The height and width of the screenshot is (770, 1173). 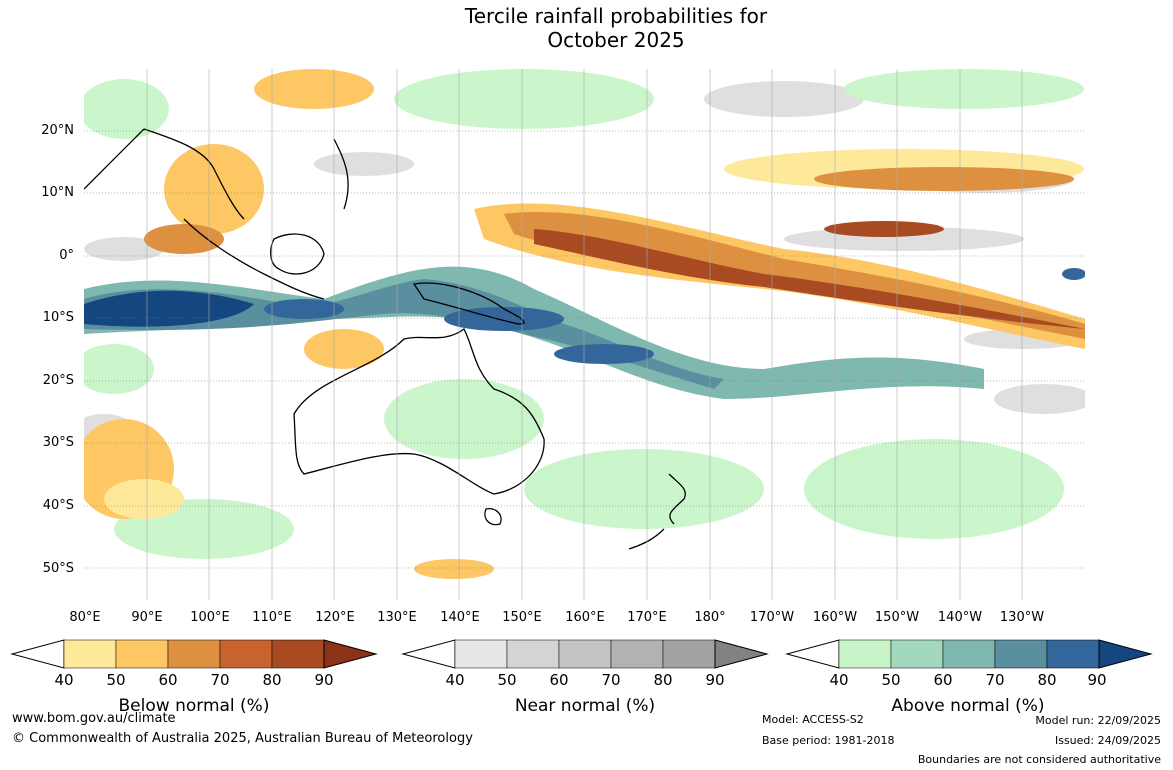 What do you see at coordinates (1022, 617) in the screenshot?
I see `lon-label-130w: 130°W` at bounding box center [1022, 617].